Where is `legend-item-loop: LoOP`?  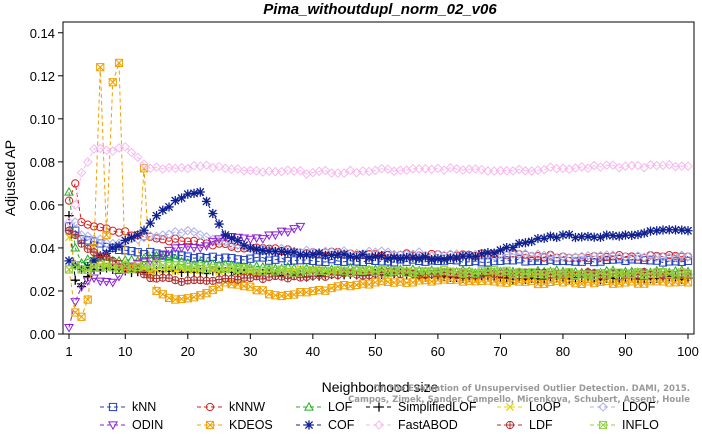
legend-item-loop: LoOP is located at coordinates (529, 407).